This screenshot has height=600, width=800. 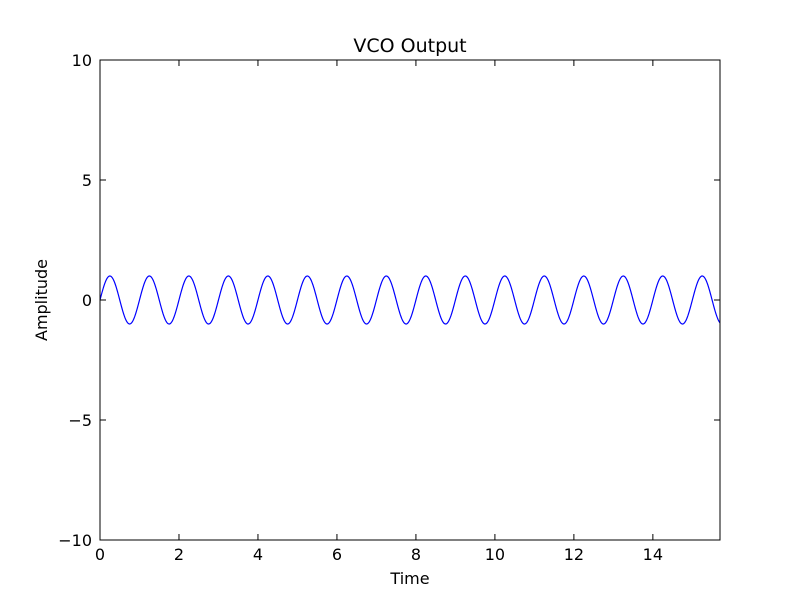 I want to click on y-axis-label: Amplitude, so click(x=41, y=300).